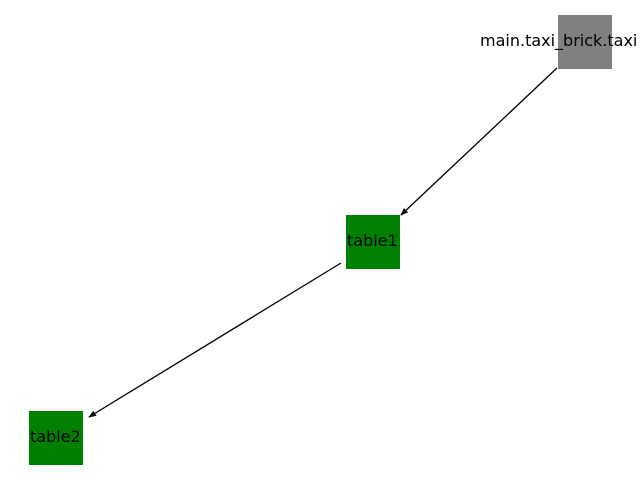  I want to click on node-table2-label: table2, so click(55, 436).